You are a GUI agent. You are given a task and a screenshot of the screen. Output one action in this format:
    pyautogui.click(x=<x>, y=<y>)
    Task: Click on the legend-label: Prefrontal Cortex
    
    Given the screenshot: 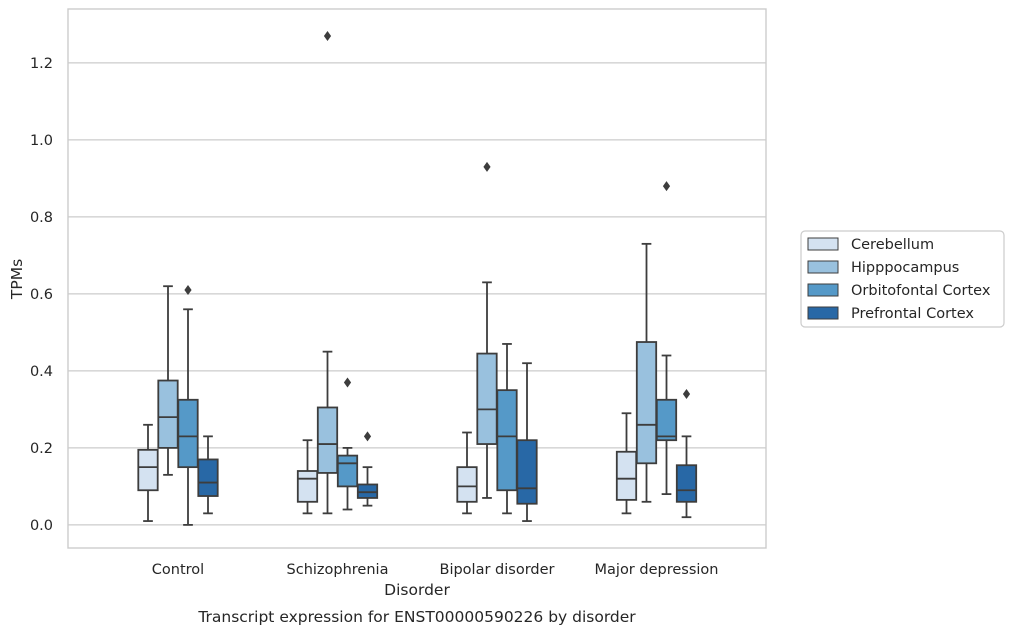 What is the action you would take?
    pyautogui.click(x=912, y=314)
    